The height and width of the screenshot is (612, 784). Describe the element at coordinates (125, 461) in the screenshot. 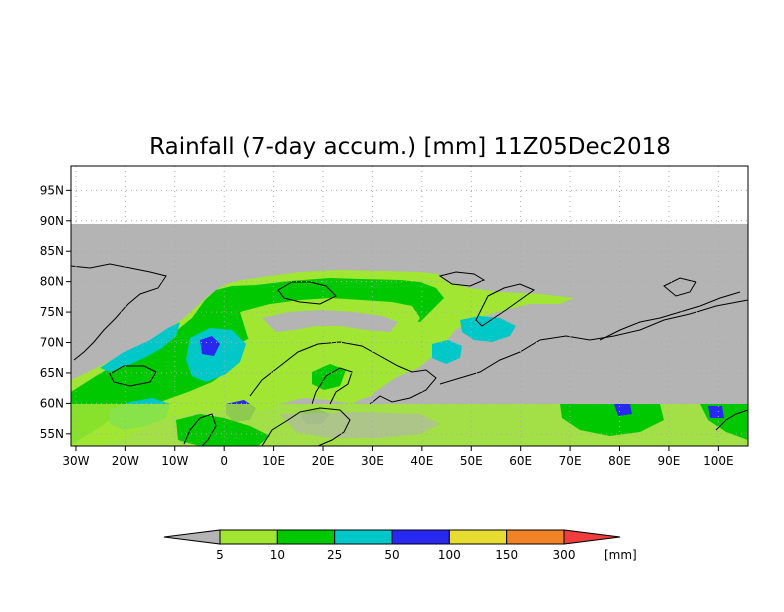

I see `x-tick-label: 20W` at that location.